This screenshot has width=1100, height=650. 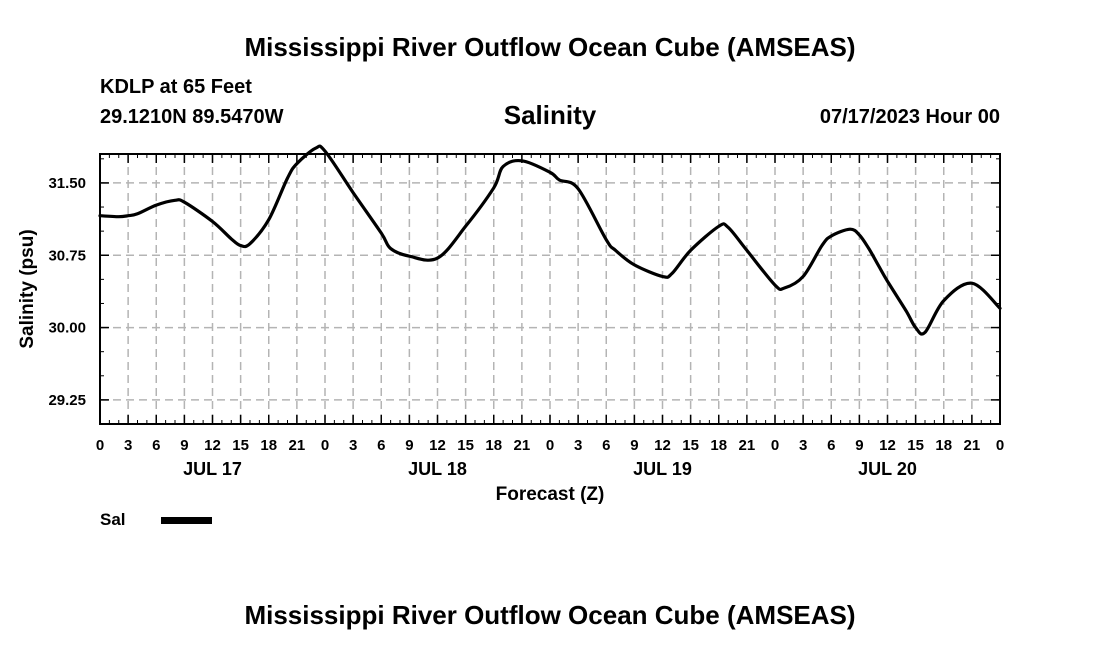 What do you see at coordinates (67, 328) in the screenshot?
I see `y-tick-label: 30.00` at bounding box center [67, 328].